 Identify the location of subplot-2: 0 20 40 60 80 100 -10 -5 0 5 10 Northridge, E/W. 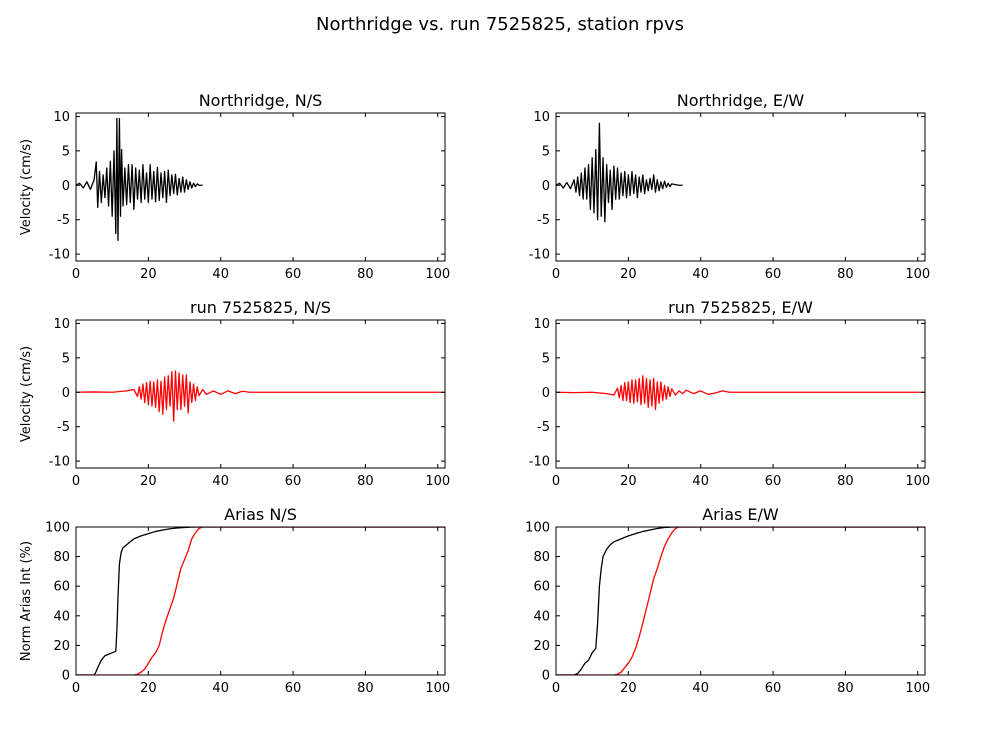
(729, 186).